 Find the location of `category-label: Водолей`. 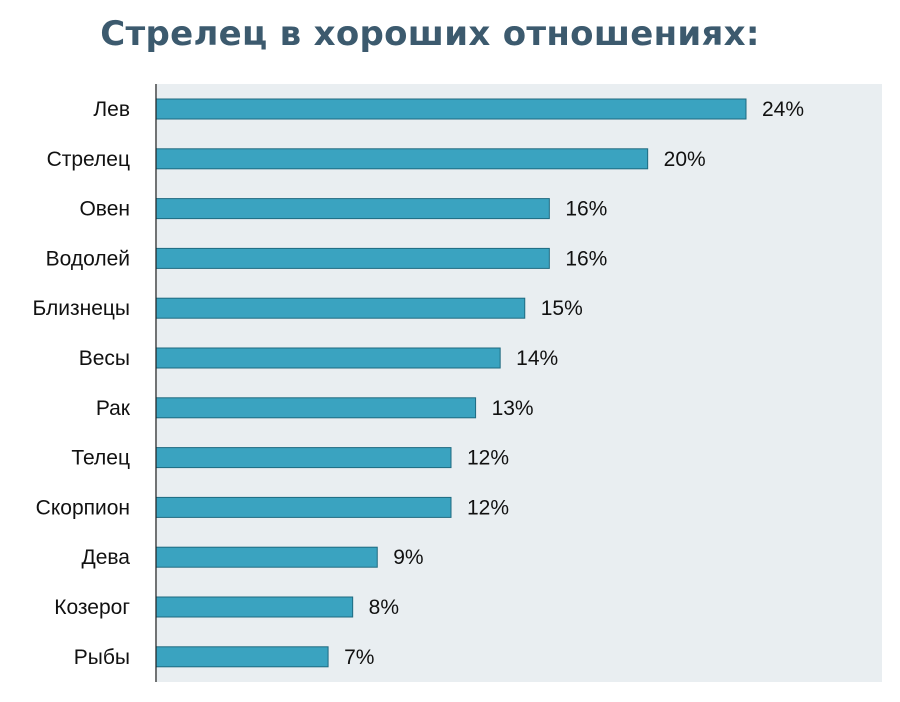

category-label: Водолей is located at coordinates (88, 258).